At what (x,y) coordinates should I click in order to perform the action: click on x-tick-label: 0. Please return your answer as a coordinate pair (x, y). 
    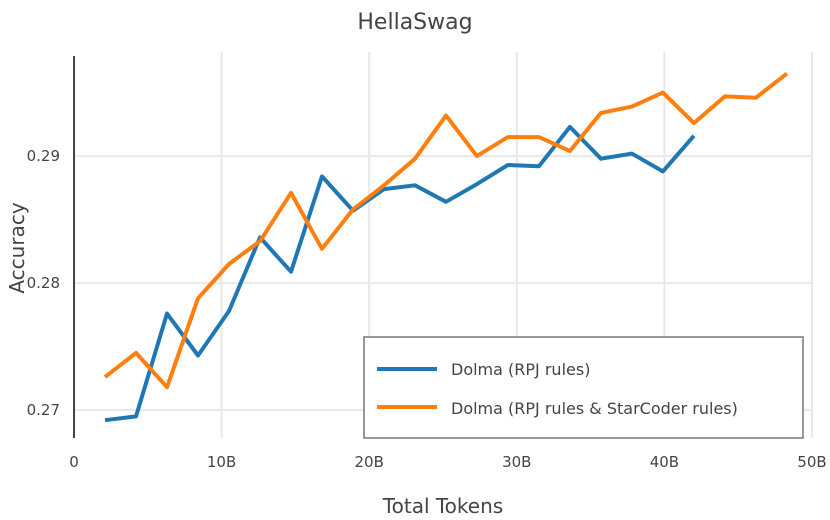
    Looking at the image, I should click on (74, 462).